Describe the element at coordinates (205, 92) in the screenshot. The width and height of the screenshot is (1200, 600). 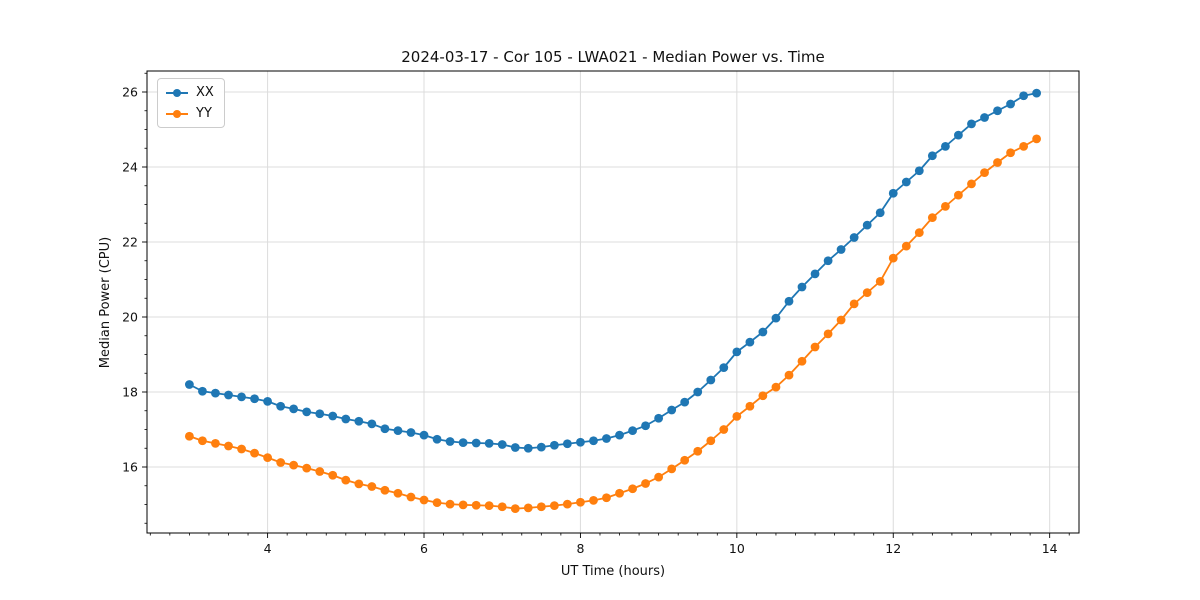
I see `legend-label-xx: XX` at that location.